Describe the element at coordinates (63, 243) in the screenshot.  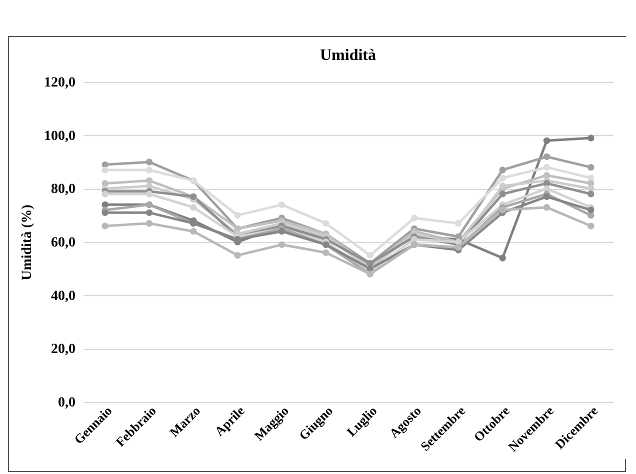
I see `y-tick-label: 60,0` at that location.